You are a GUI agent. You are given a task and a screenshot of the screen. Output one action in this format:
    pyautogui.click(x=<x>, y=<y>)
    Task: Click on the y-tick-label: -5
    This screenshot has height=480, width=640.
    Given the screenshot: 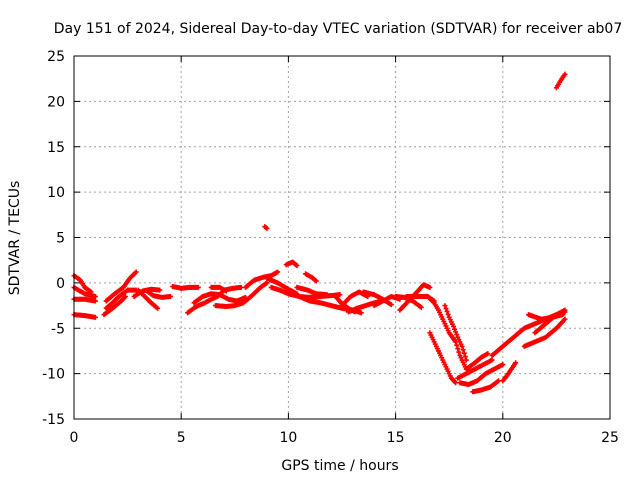 What is the action you would take?
    pyautogui.click(x=58, y=329)
    